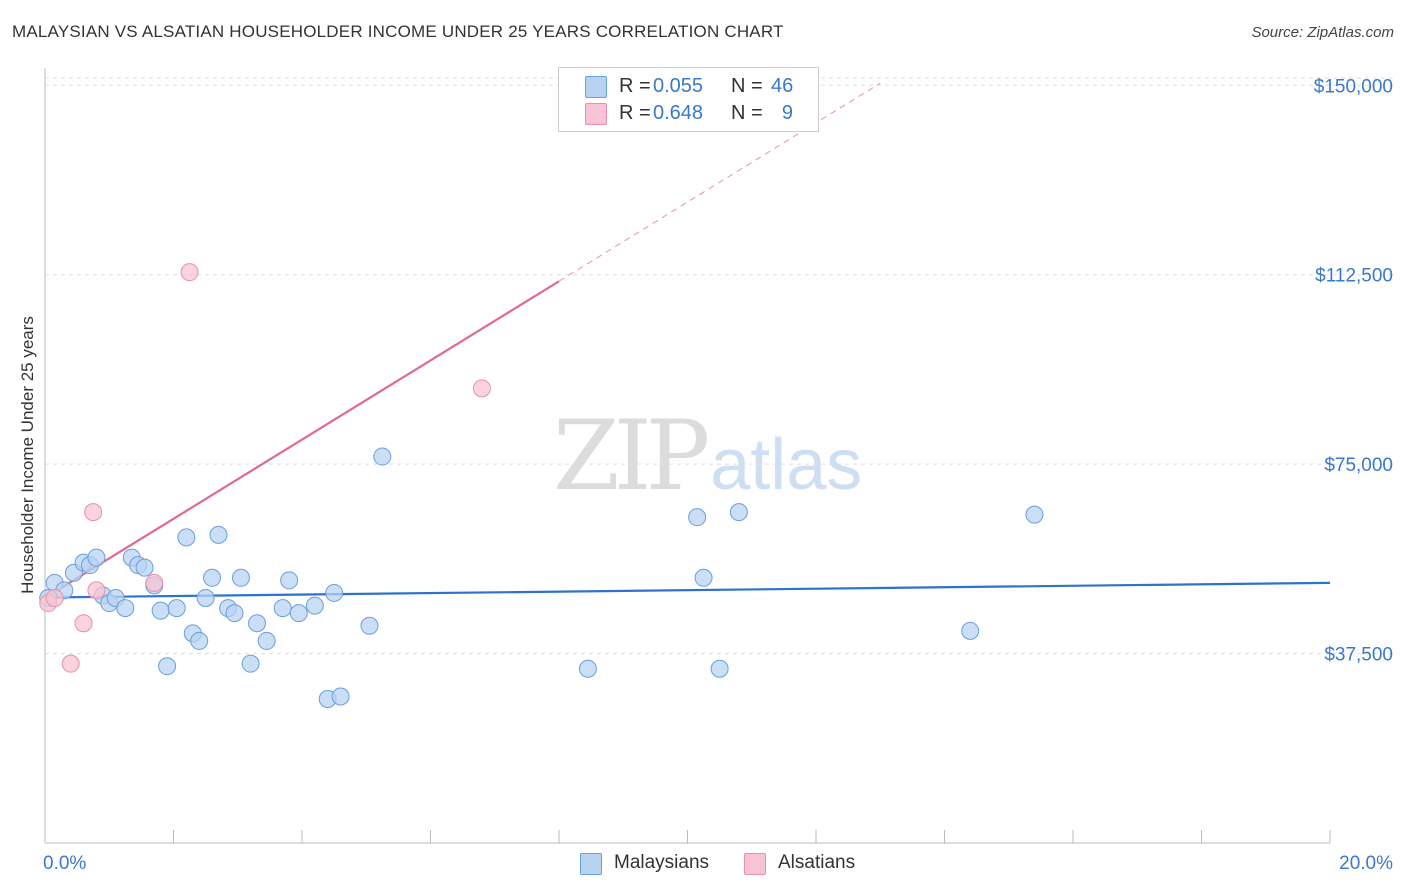  I want to click on y-tick-label: $112,500, so click(1354, 276).